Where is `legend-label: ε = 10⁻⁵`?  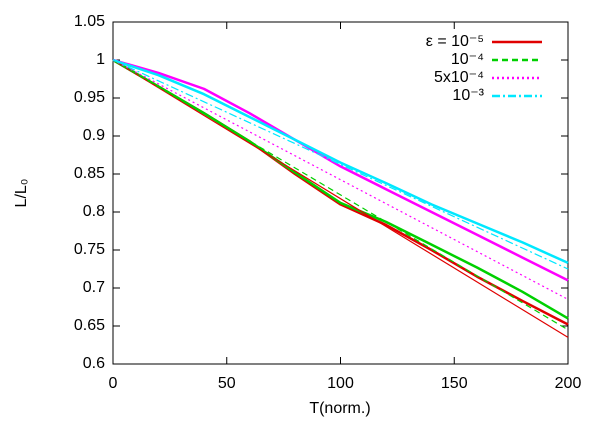 legend-label: ε = 10⁻⁵ is located at coordinates (455, 41).